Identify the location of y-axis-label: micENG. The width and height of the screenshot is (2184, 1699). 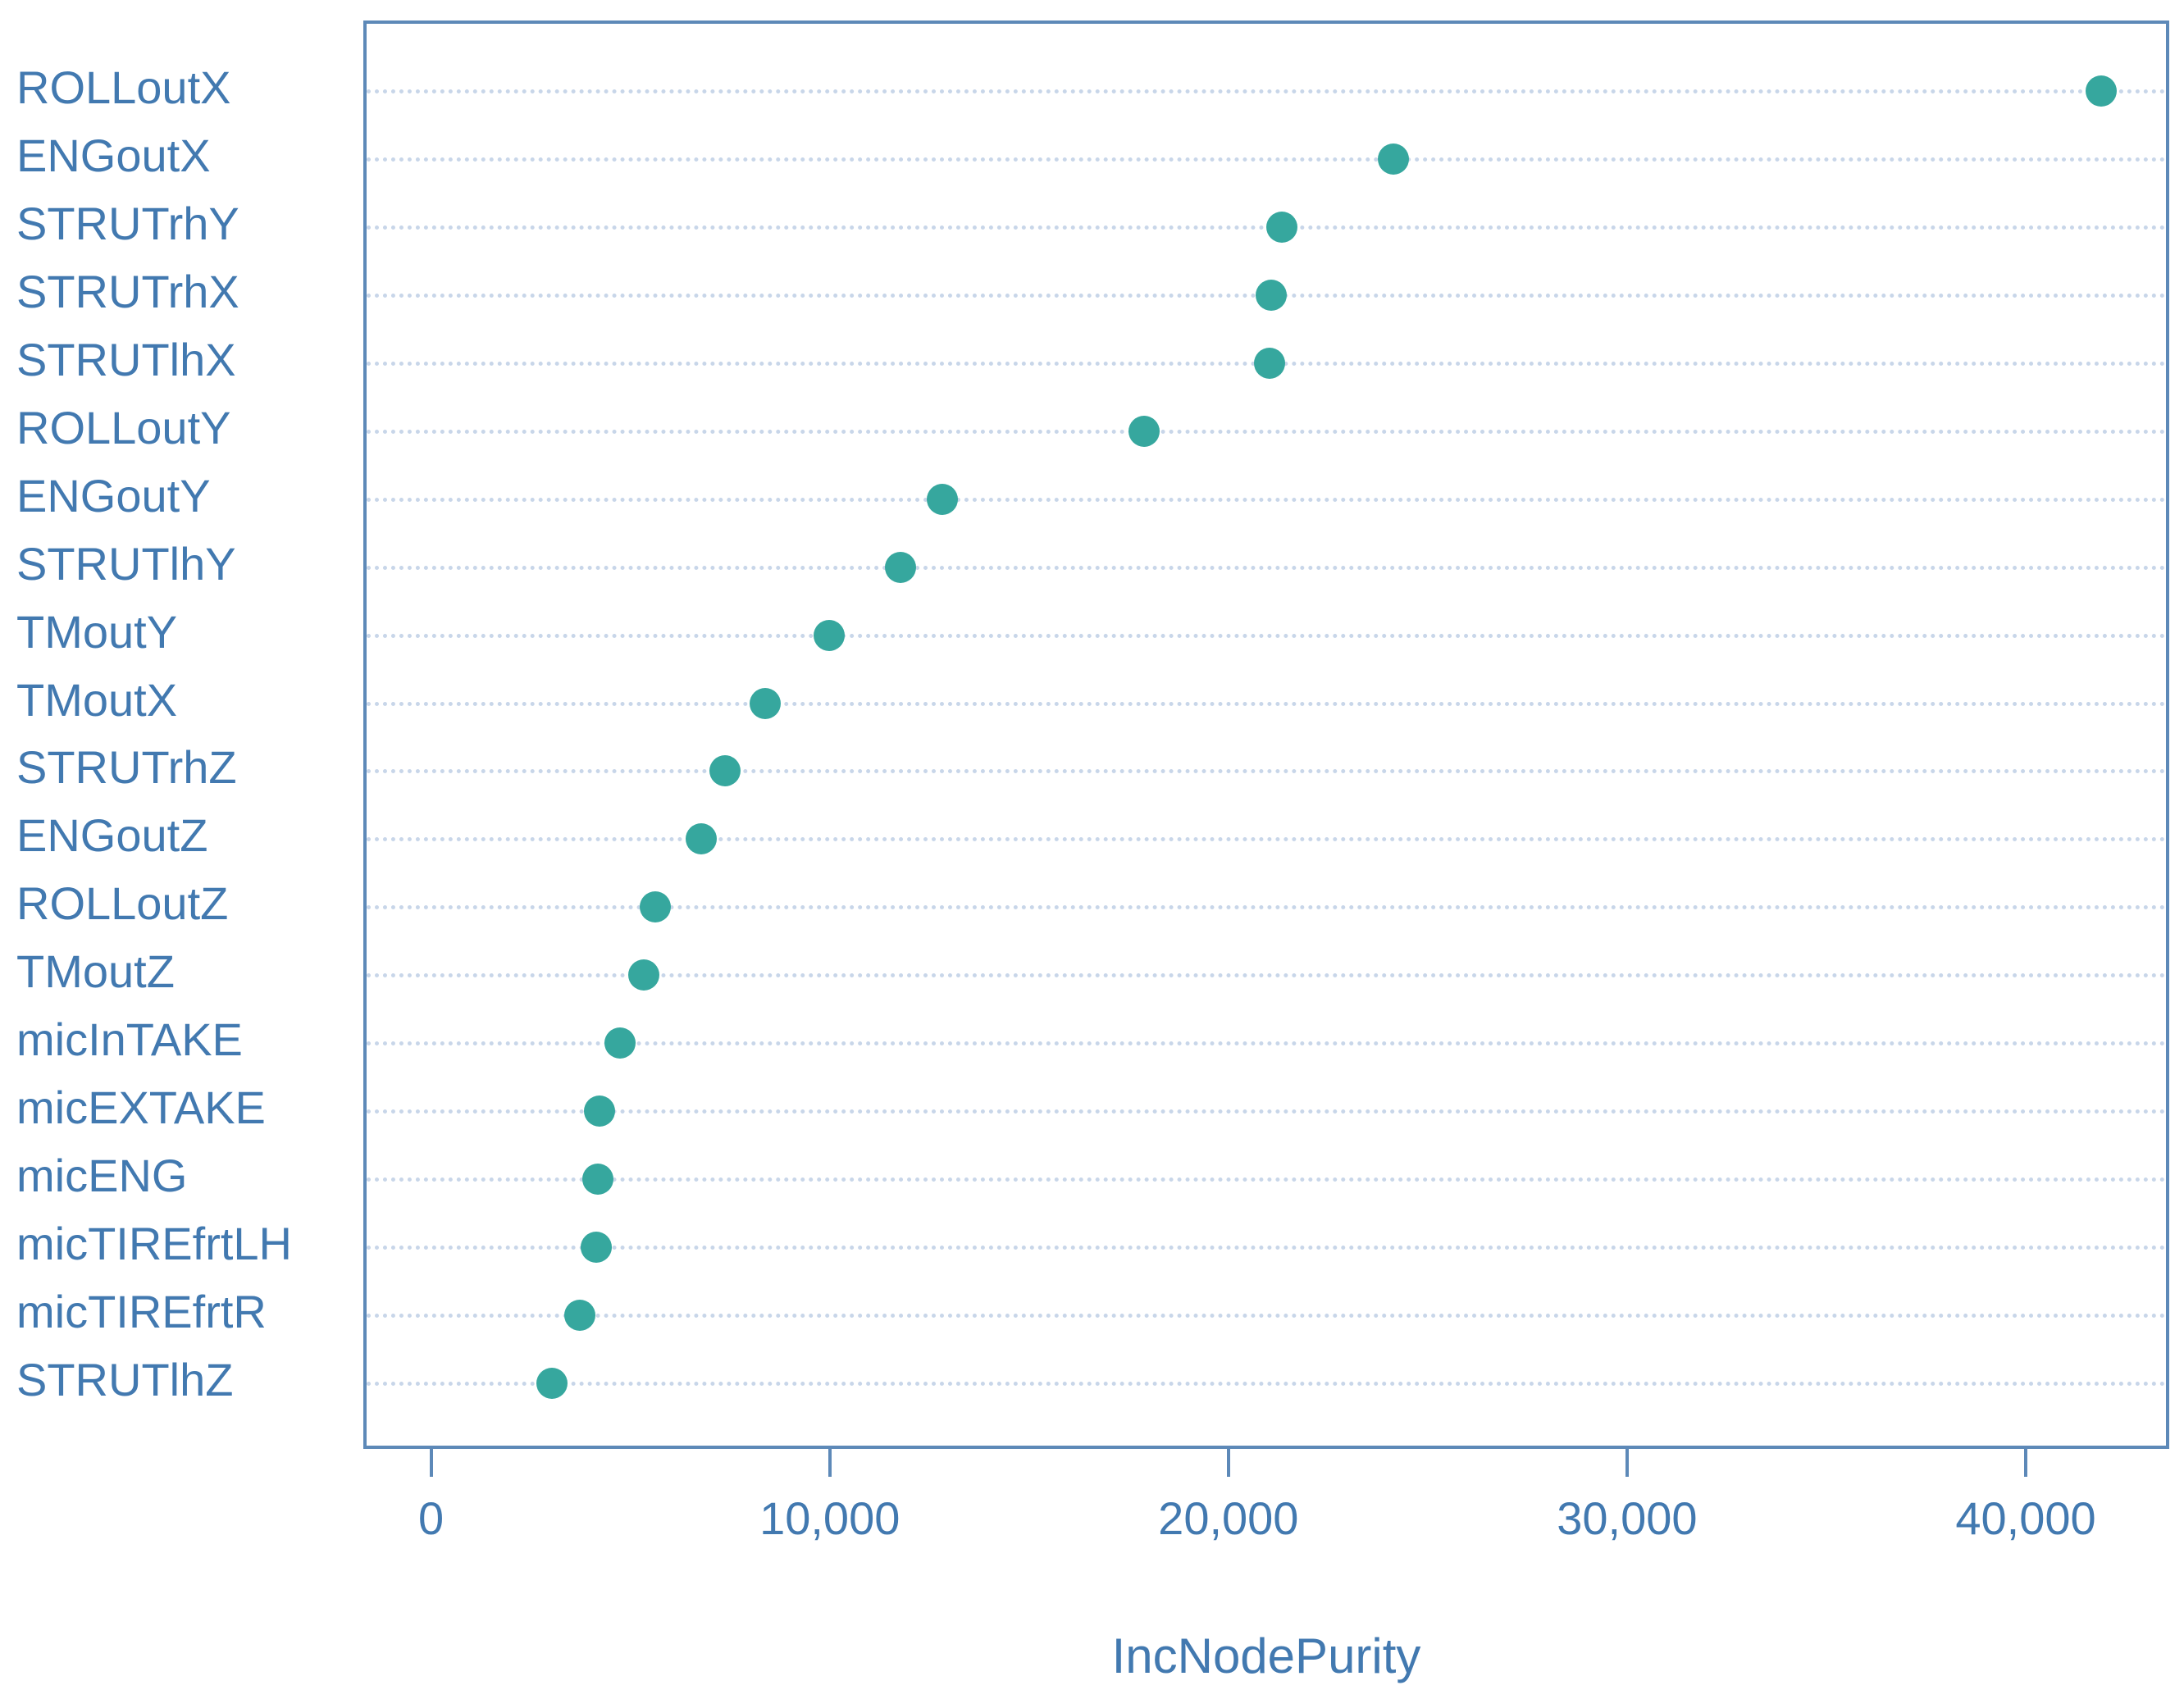
(102, 1176).